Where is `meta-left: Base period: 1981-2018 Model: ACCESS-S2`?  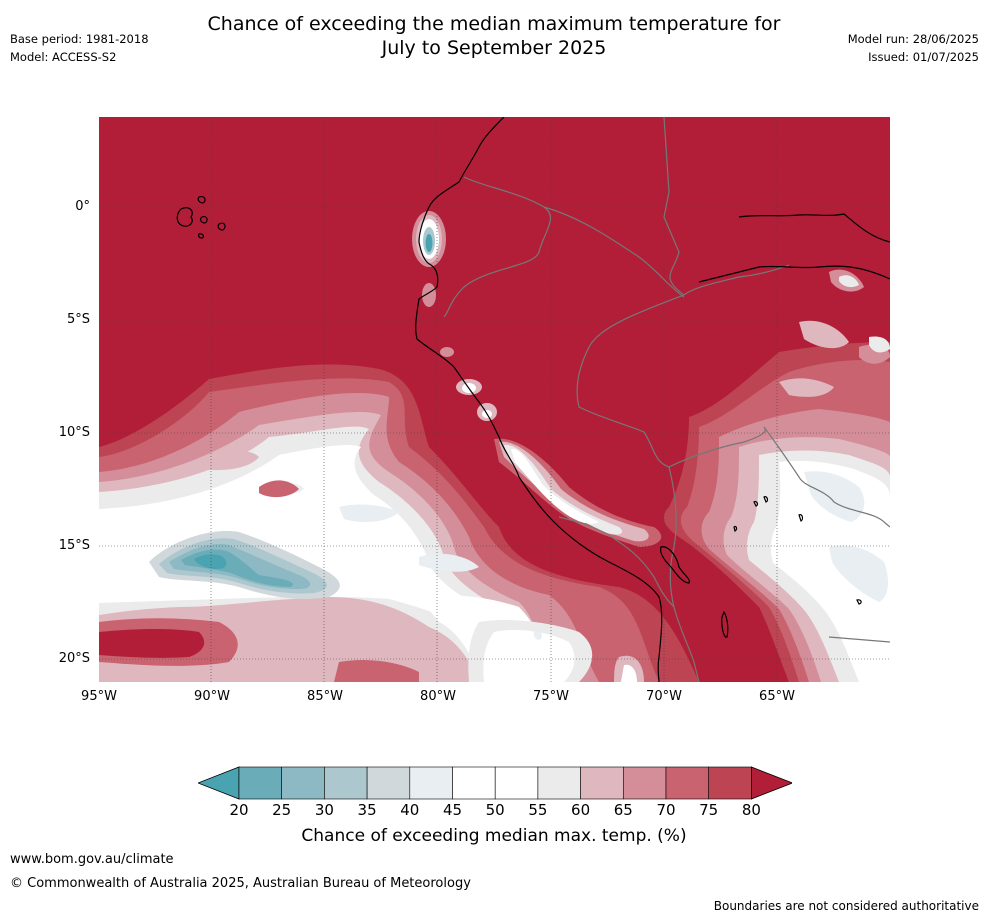 meta-left: Base period: 1981-2018 Model: ACCESS-S2 is located at coordinates (79, 48).